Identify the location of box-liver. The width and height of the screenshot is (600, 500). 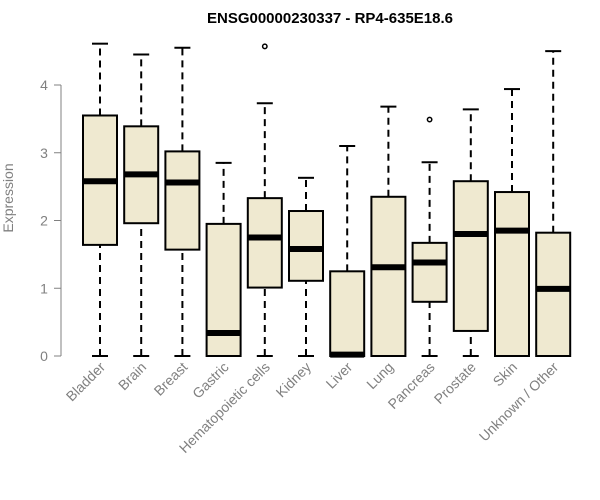
(347, 251).